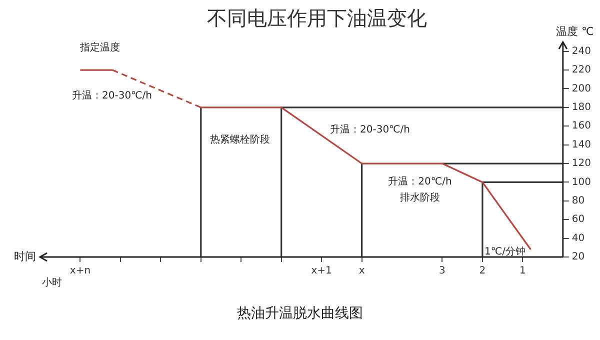 The image size is (600, 340). Describe the element at coordinates (582, 51) in the screenshot. I see `y-tick-label: 240` at that location.